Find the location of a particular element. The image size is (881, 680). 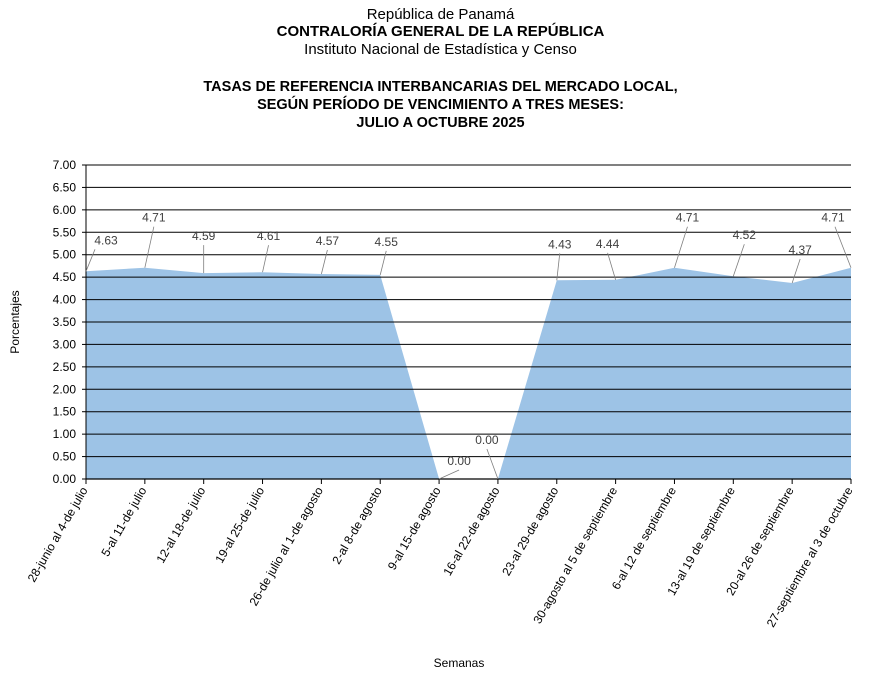

x-tick-label: 20-al 26 de septiembre is located at coordinates (760, 541).